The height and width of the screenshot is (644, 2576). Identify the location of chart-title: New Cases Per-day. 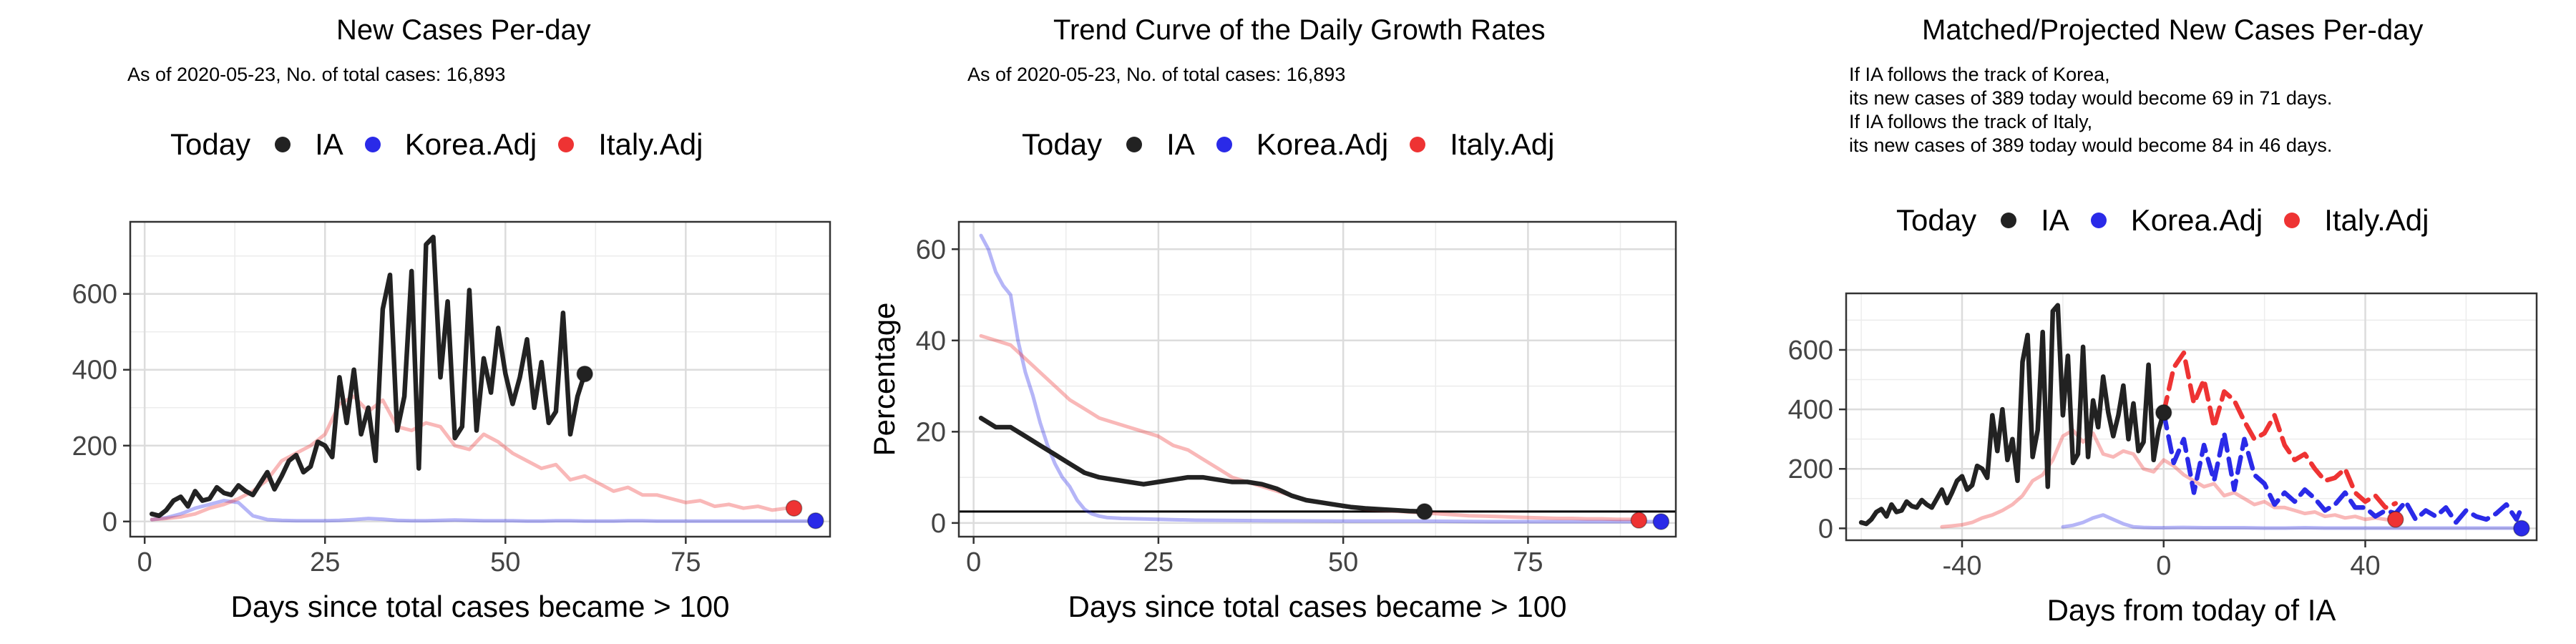
(463, 30).